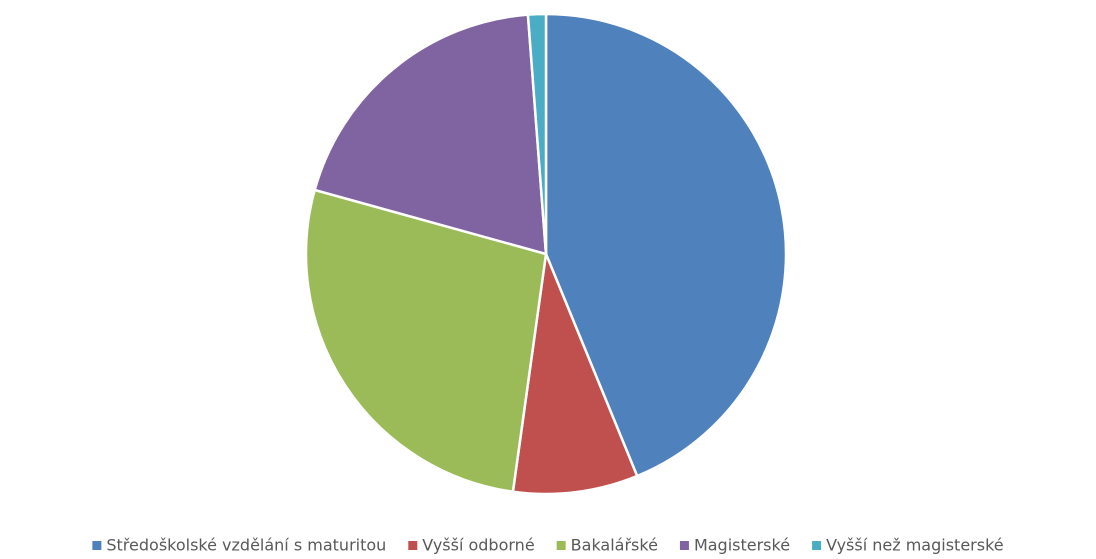 The width and height of the screenshot is (1096, 559). I want to click on legend-label: Vyšší odborné, so click(478, 545).